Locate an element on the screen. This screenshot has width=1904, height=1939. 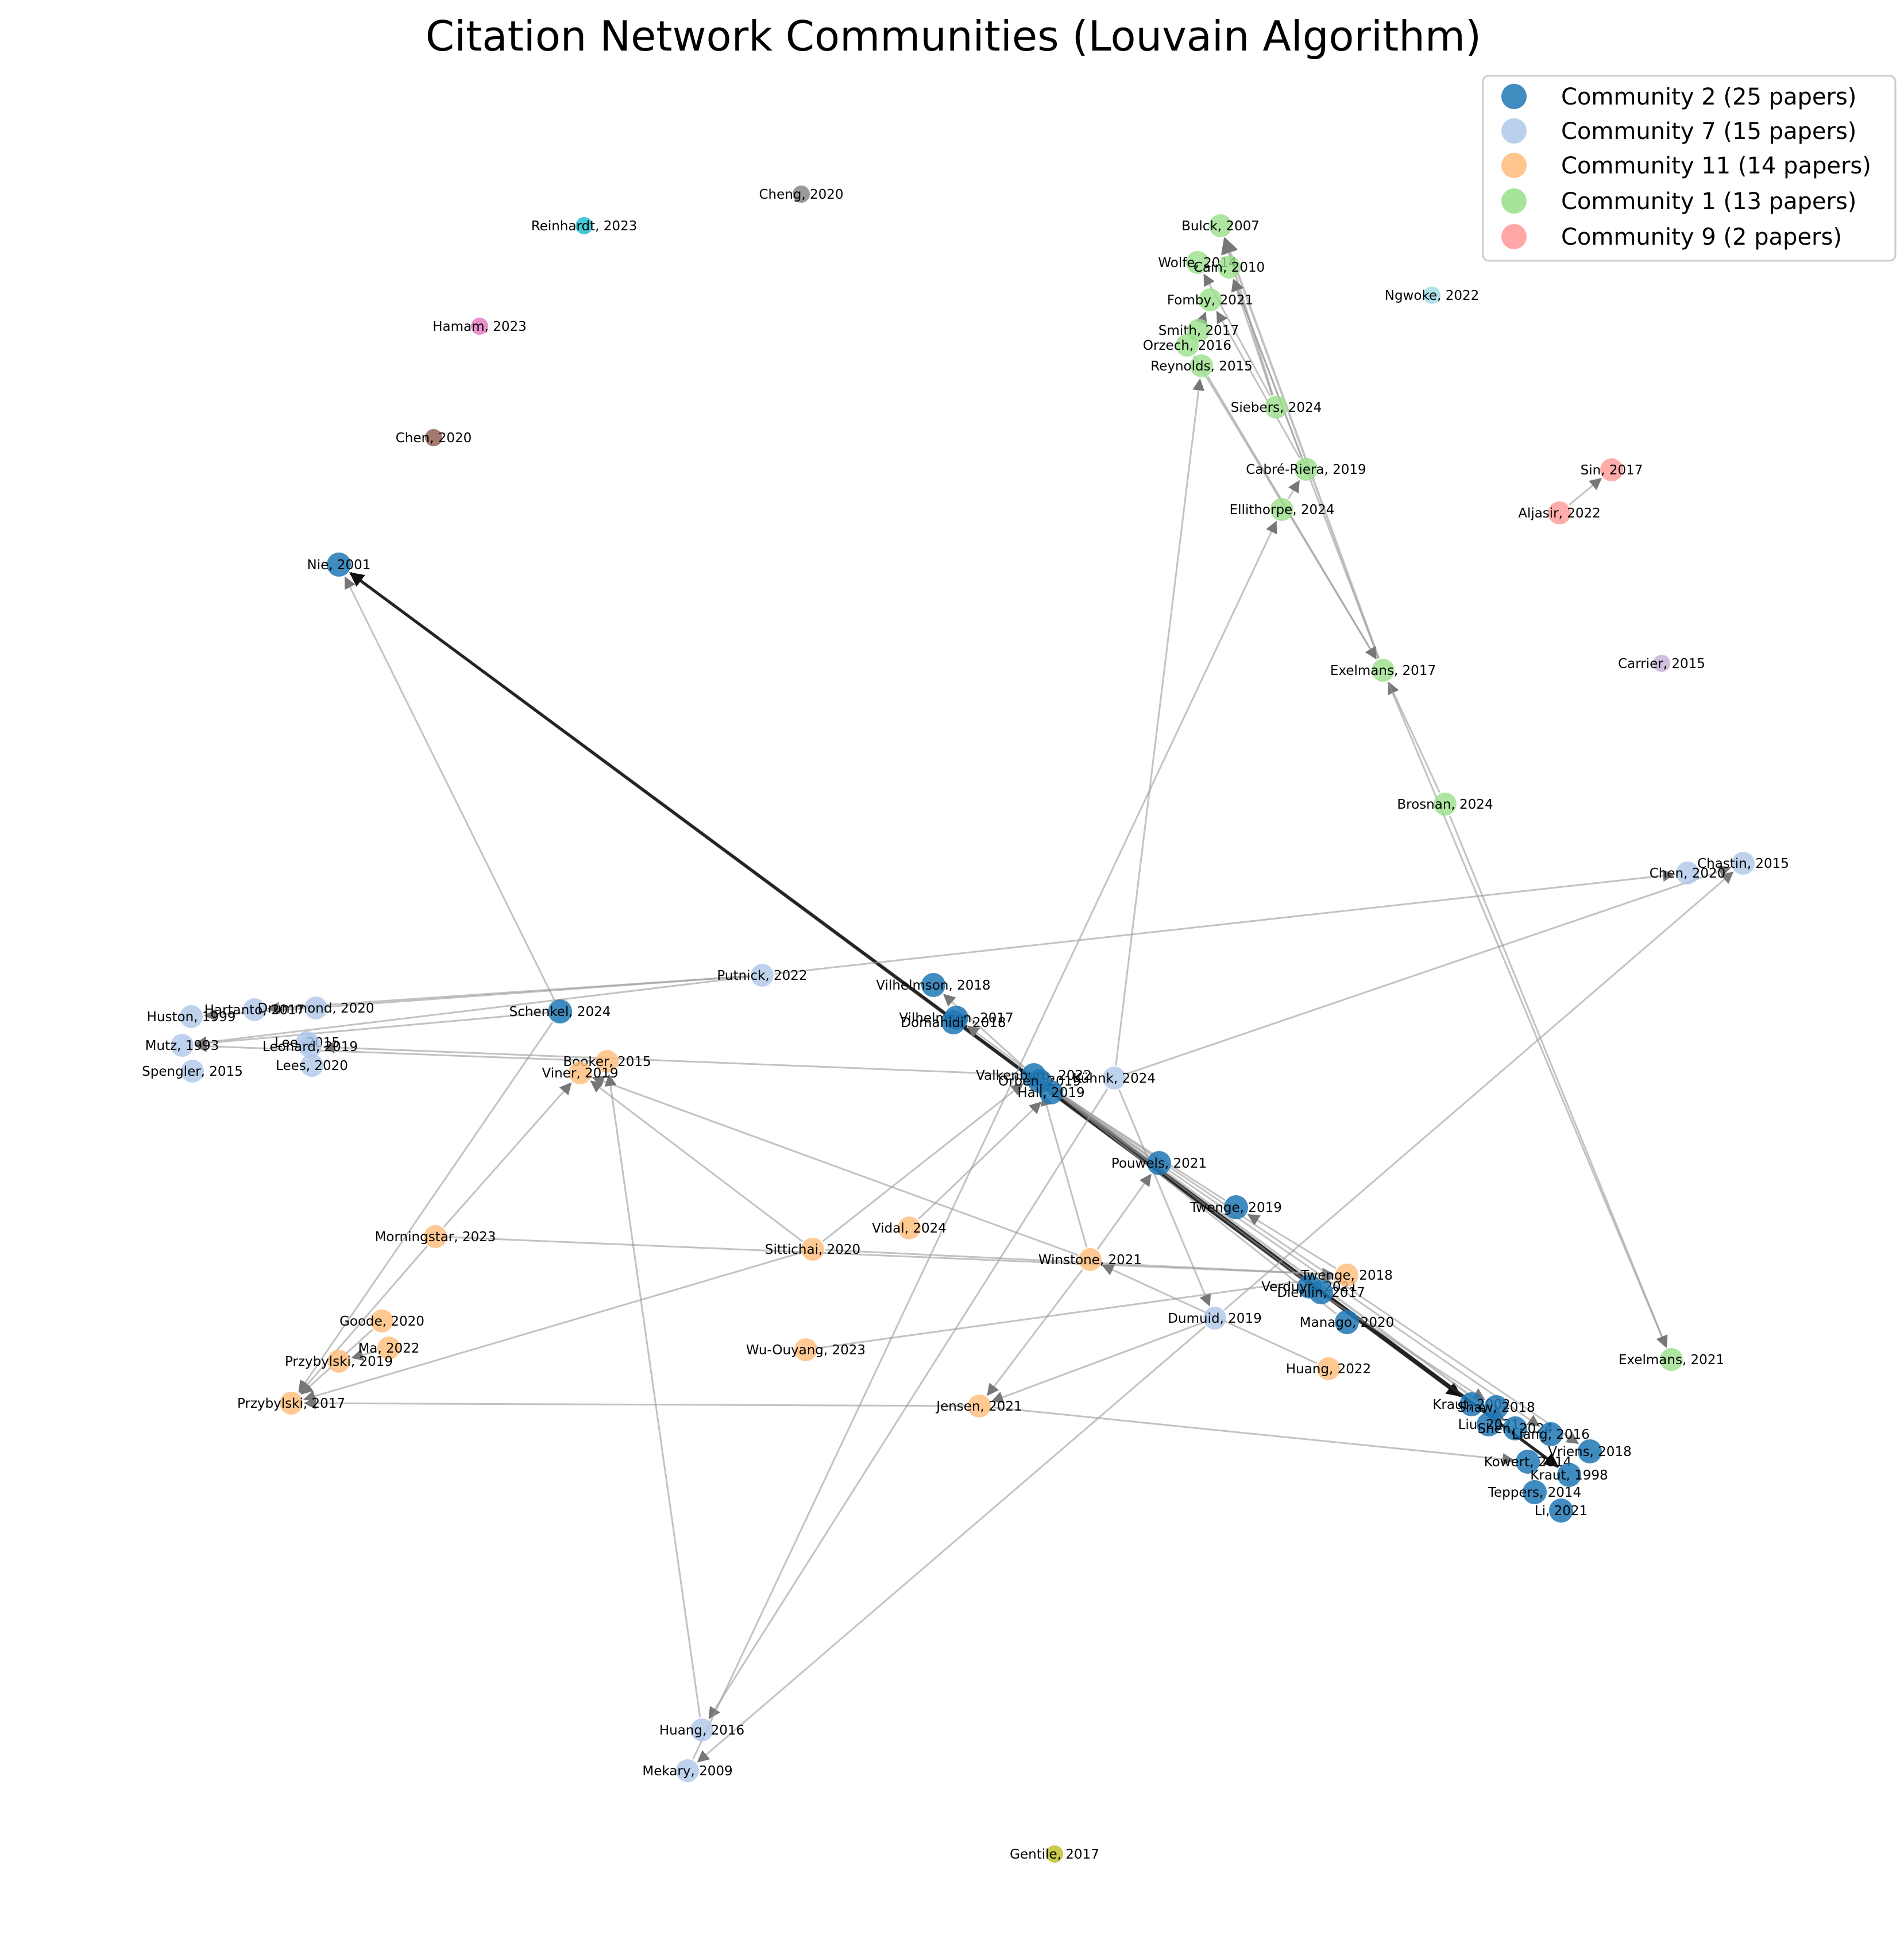
paper-node-label: Exelmans, 2021 is located at coordinates (1671, 1360).